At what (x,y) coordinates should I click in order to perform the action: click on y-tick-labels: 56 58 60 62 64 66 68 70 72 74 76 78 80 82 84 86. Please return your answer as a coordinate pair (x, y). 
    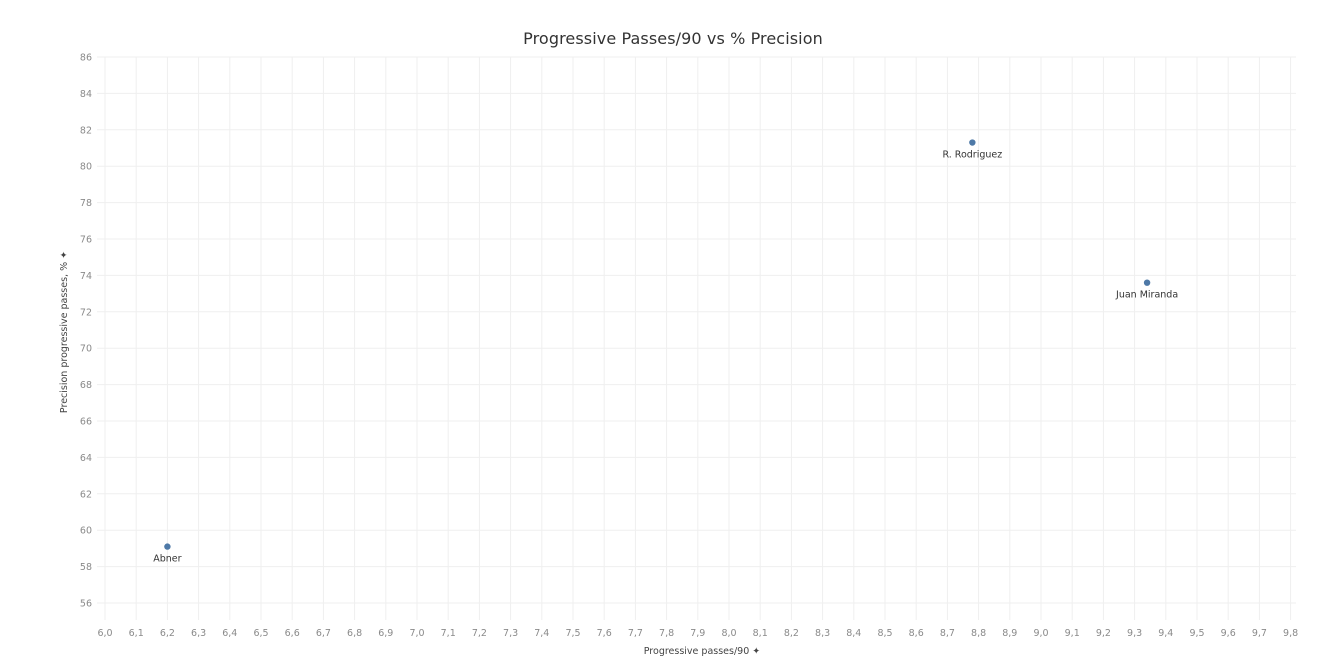
    Looking at the image, I should click on (86, 331).